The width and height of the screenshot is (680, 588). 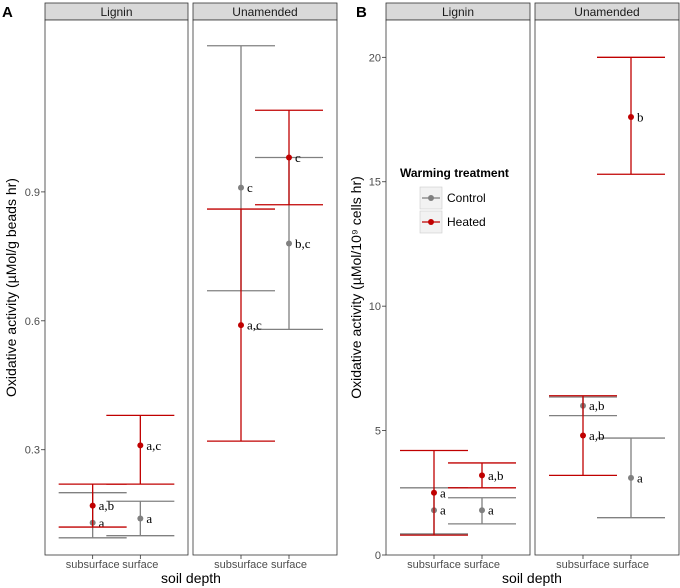 What do you see at coordinates (375, 183) in the screenshot?
I see `y-tick-label: 15` at bounding box center [375, 183].